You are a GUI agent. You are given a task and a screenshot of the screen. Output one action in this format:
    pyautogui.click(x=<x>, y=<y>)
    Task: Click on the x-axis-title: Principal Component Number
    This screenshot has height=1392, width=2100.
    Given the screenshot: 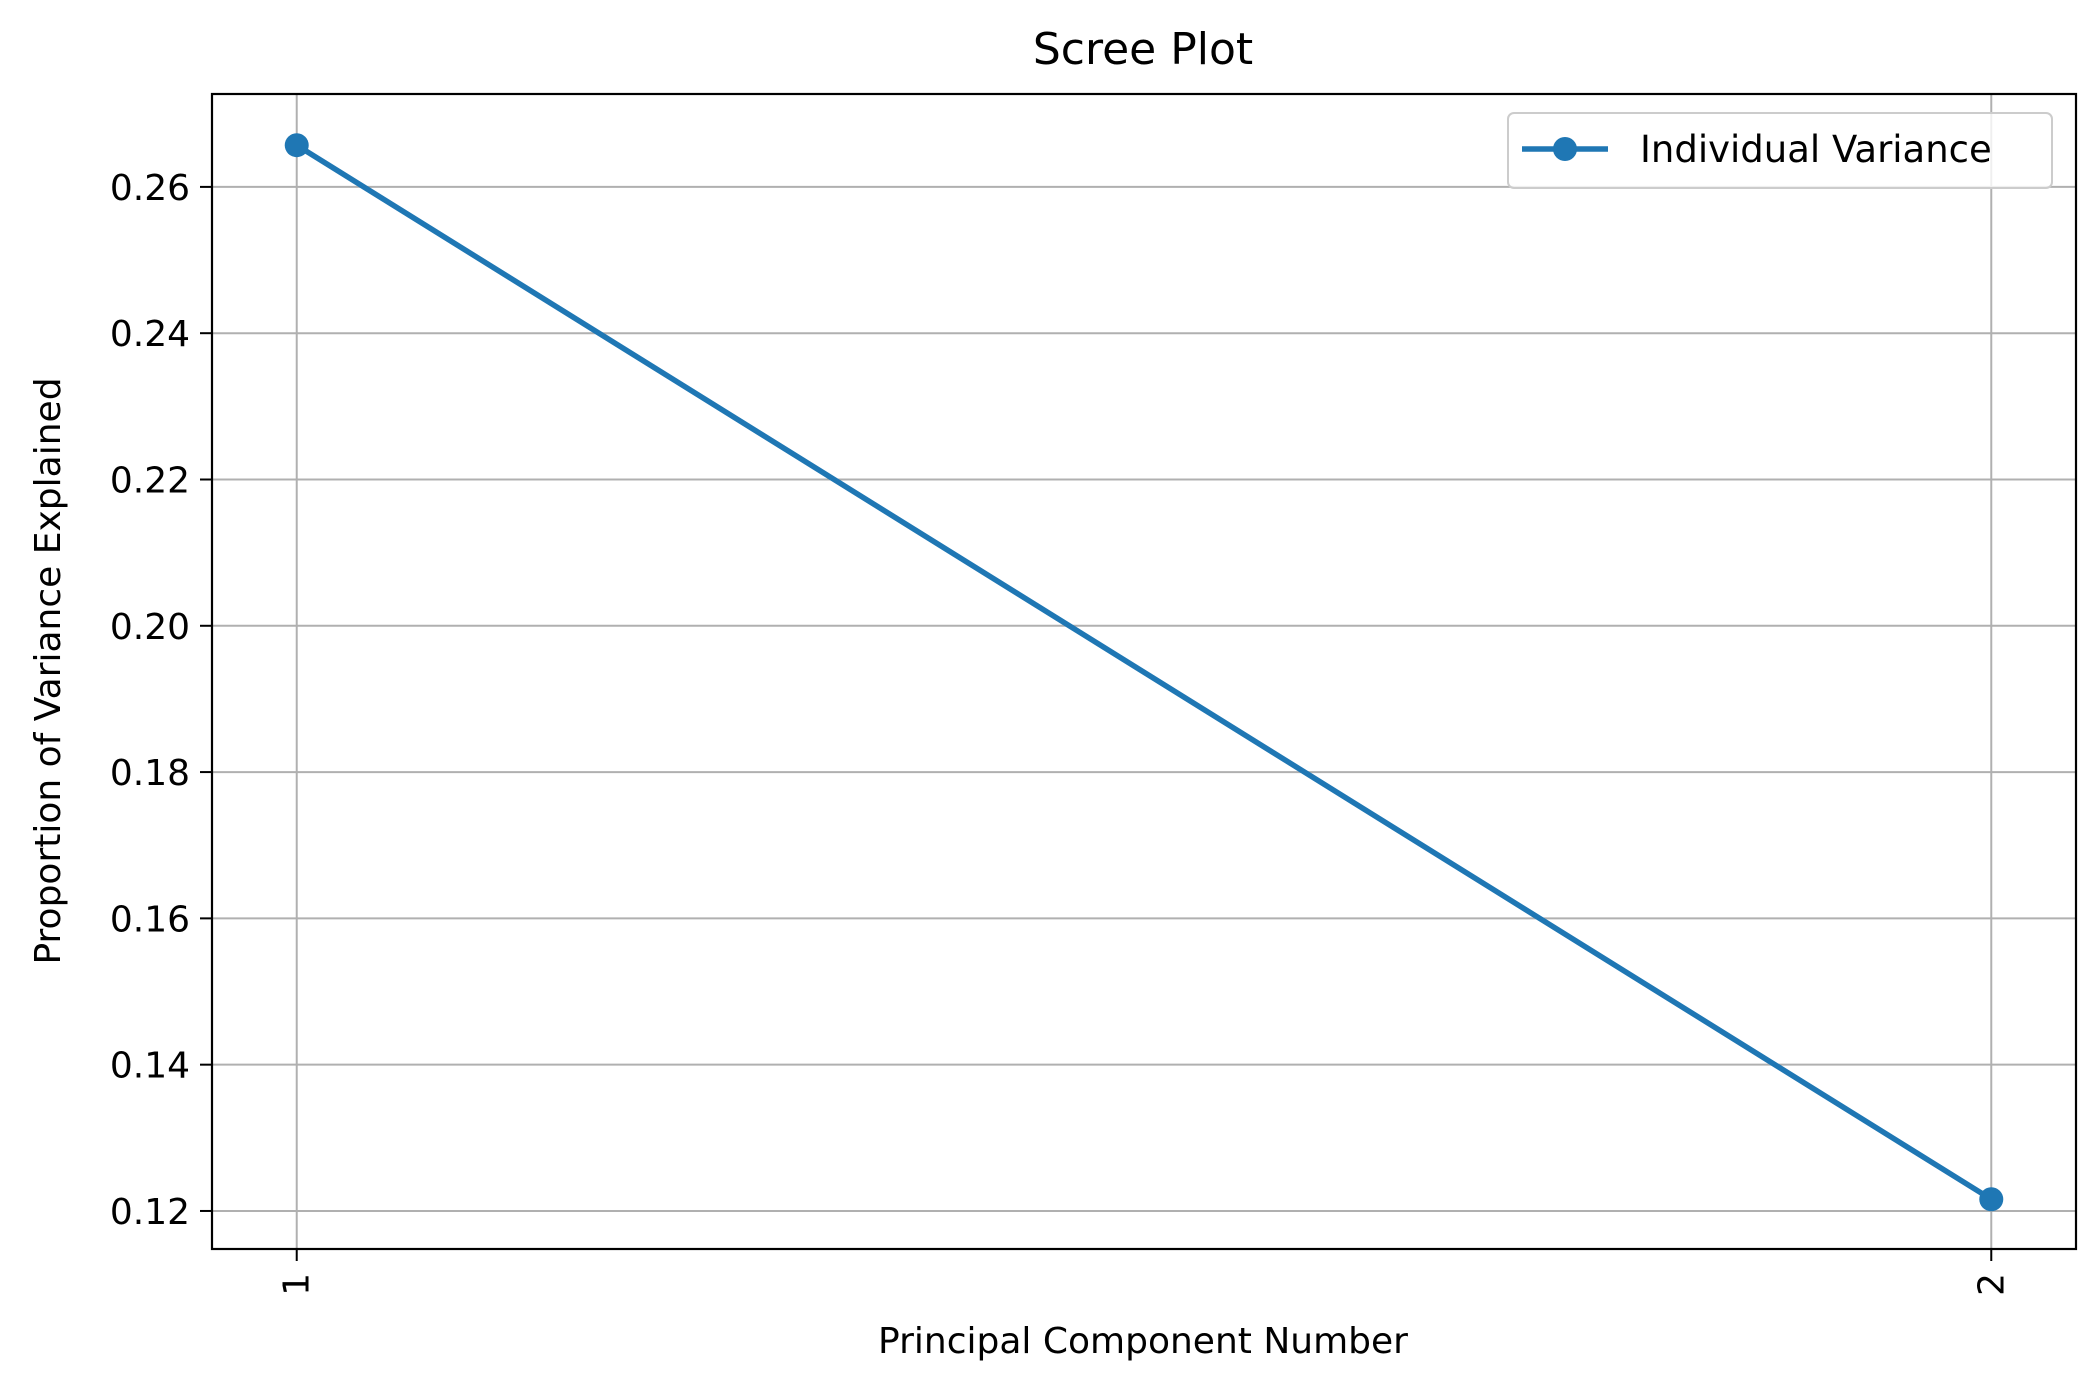 What is the action you would take?
    pyautogui.click(x=1143, y=1341)
    